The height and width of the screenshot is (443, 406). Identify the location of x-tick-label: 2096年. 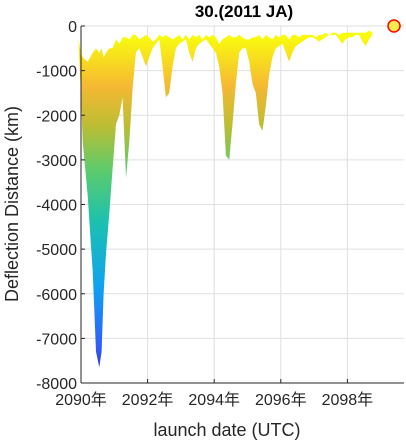
(281, 400).